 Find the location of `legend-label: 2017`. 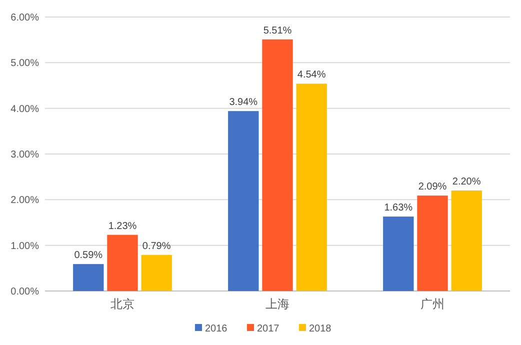

legend-label: 2017 is located at coordinates (268, 329).